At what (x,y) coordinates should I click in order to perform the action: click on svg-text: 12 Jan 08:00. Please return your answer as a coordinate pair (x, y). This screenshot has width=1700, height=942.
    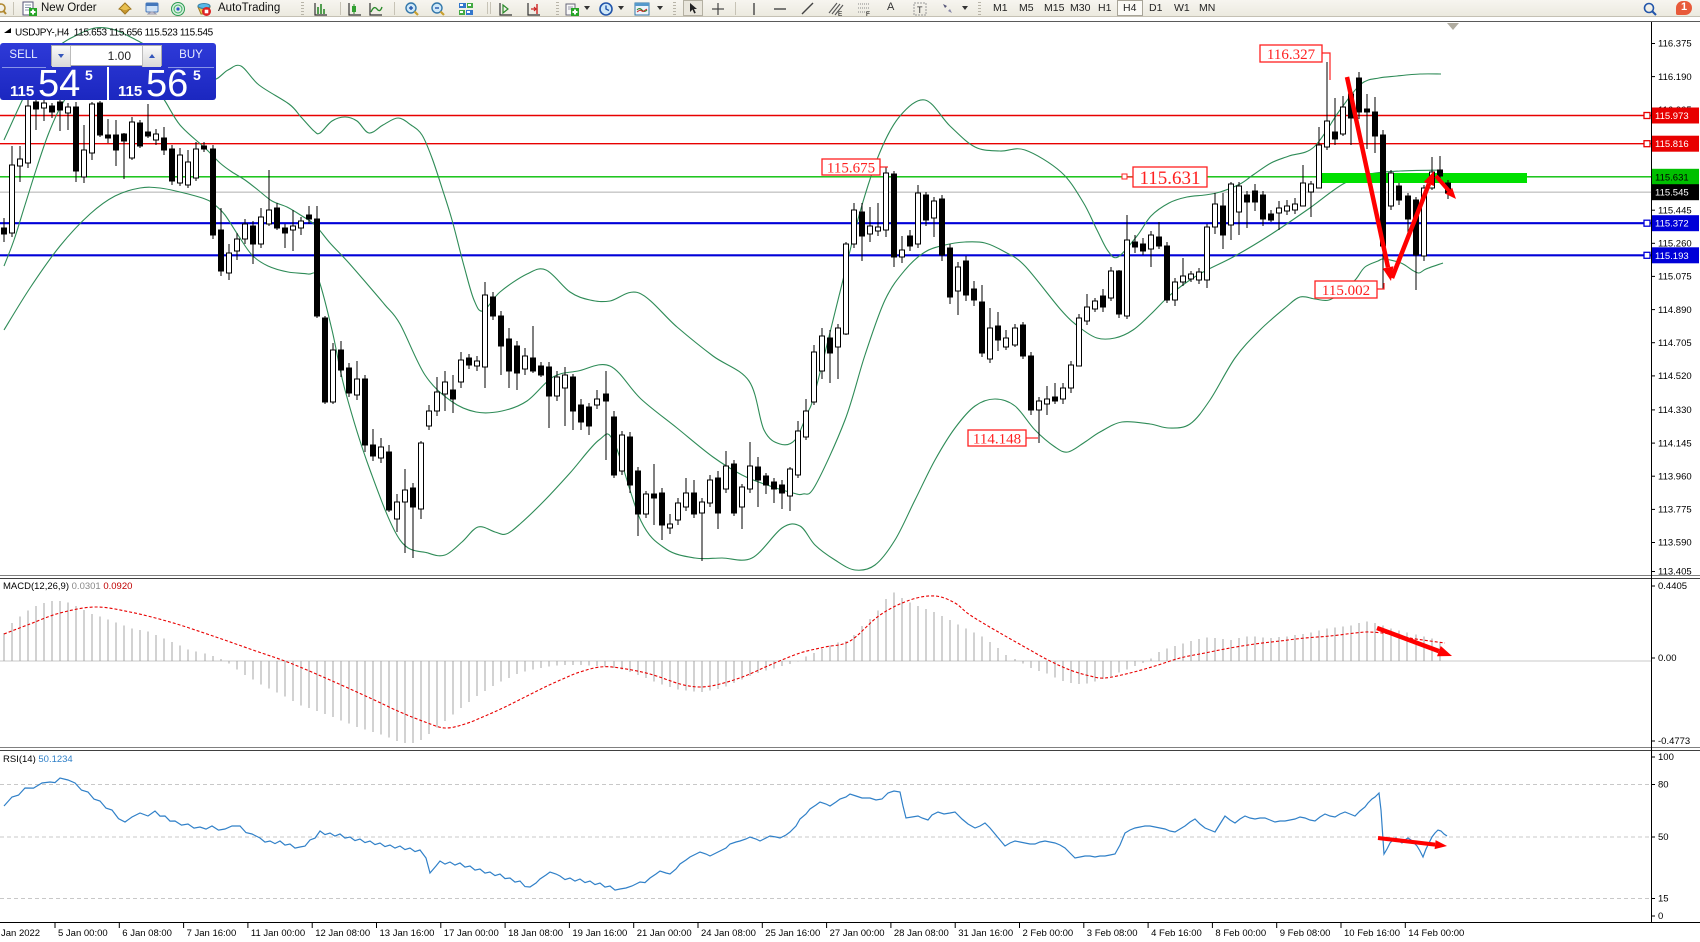
    Looking at the image, I should click on (342, 933).